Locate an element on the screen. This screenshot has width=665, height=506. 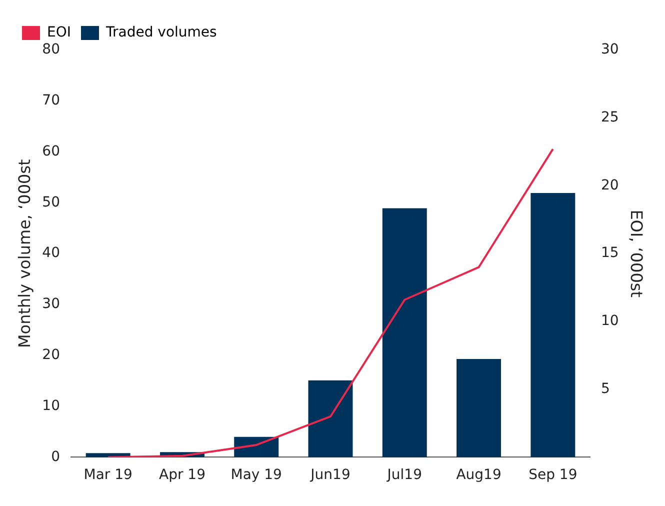
y-tick-label: 10 is located at coordinates (51, 406).